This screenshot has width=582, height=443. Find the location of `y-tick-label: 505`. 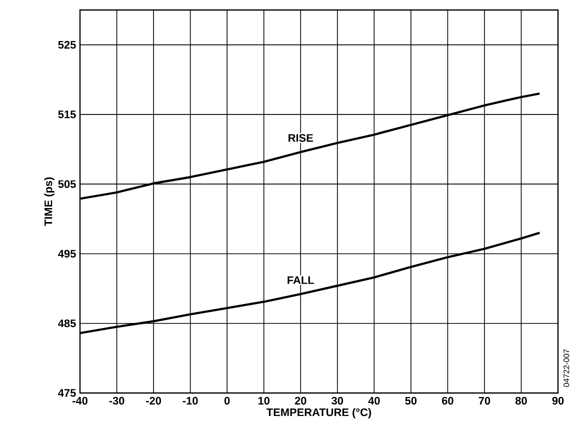

y-tick-label: 505 is located at coordinates (67, 184).